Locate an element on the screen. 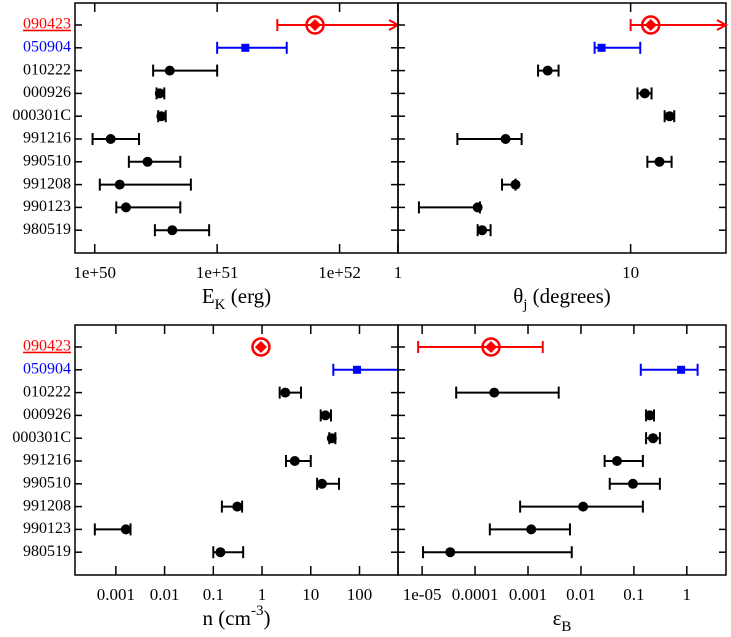  x-tick-label: 1e+52 is located at coordinates (339, 272).